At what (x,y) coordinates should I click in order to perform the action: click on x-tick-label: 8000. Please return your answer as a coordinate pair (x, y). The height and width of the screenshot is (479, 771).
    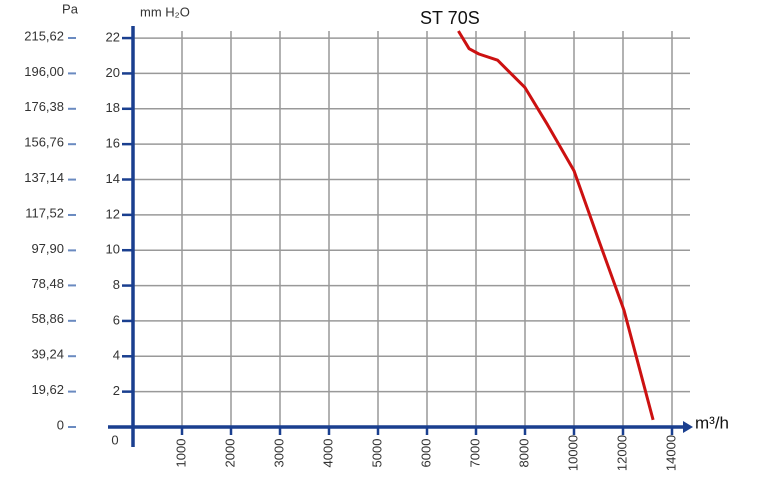
    Looking at the image, I should click on (523, 453).